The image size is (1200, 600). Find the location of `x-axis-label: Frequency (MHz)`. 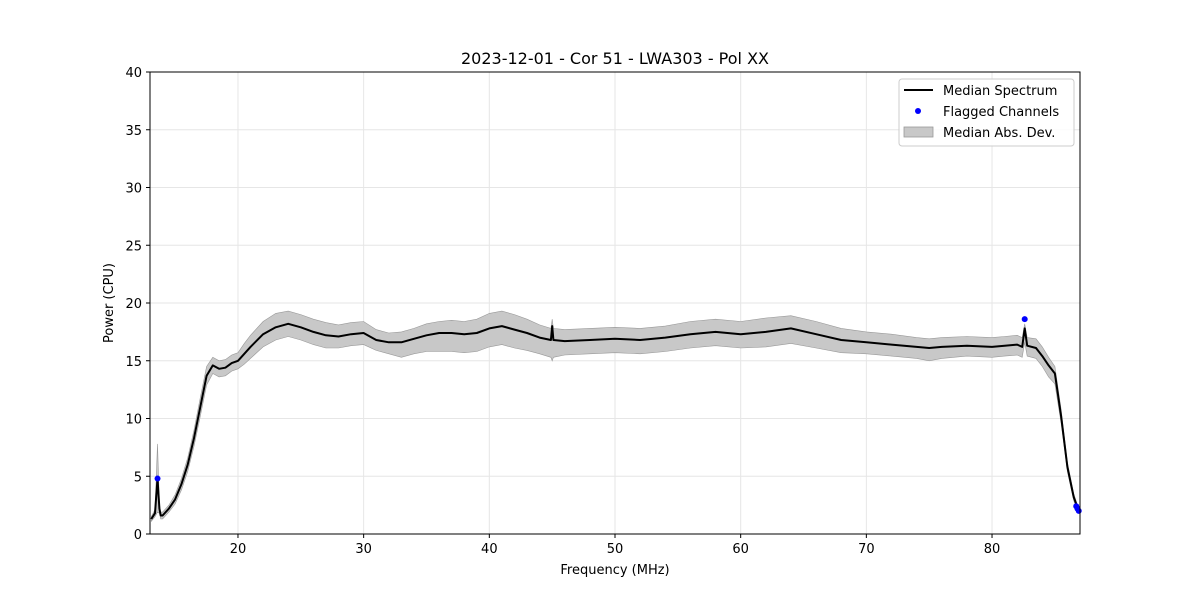

x-axis-label: Frequency (MHz) is located at coordinates (614, 570).